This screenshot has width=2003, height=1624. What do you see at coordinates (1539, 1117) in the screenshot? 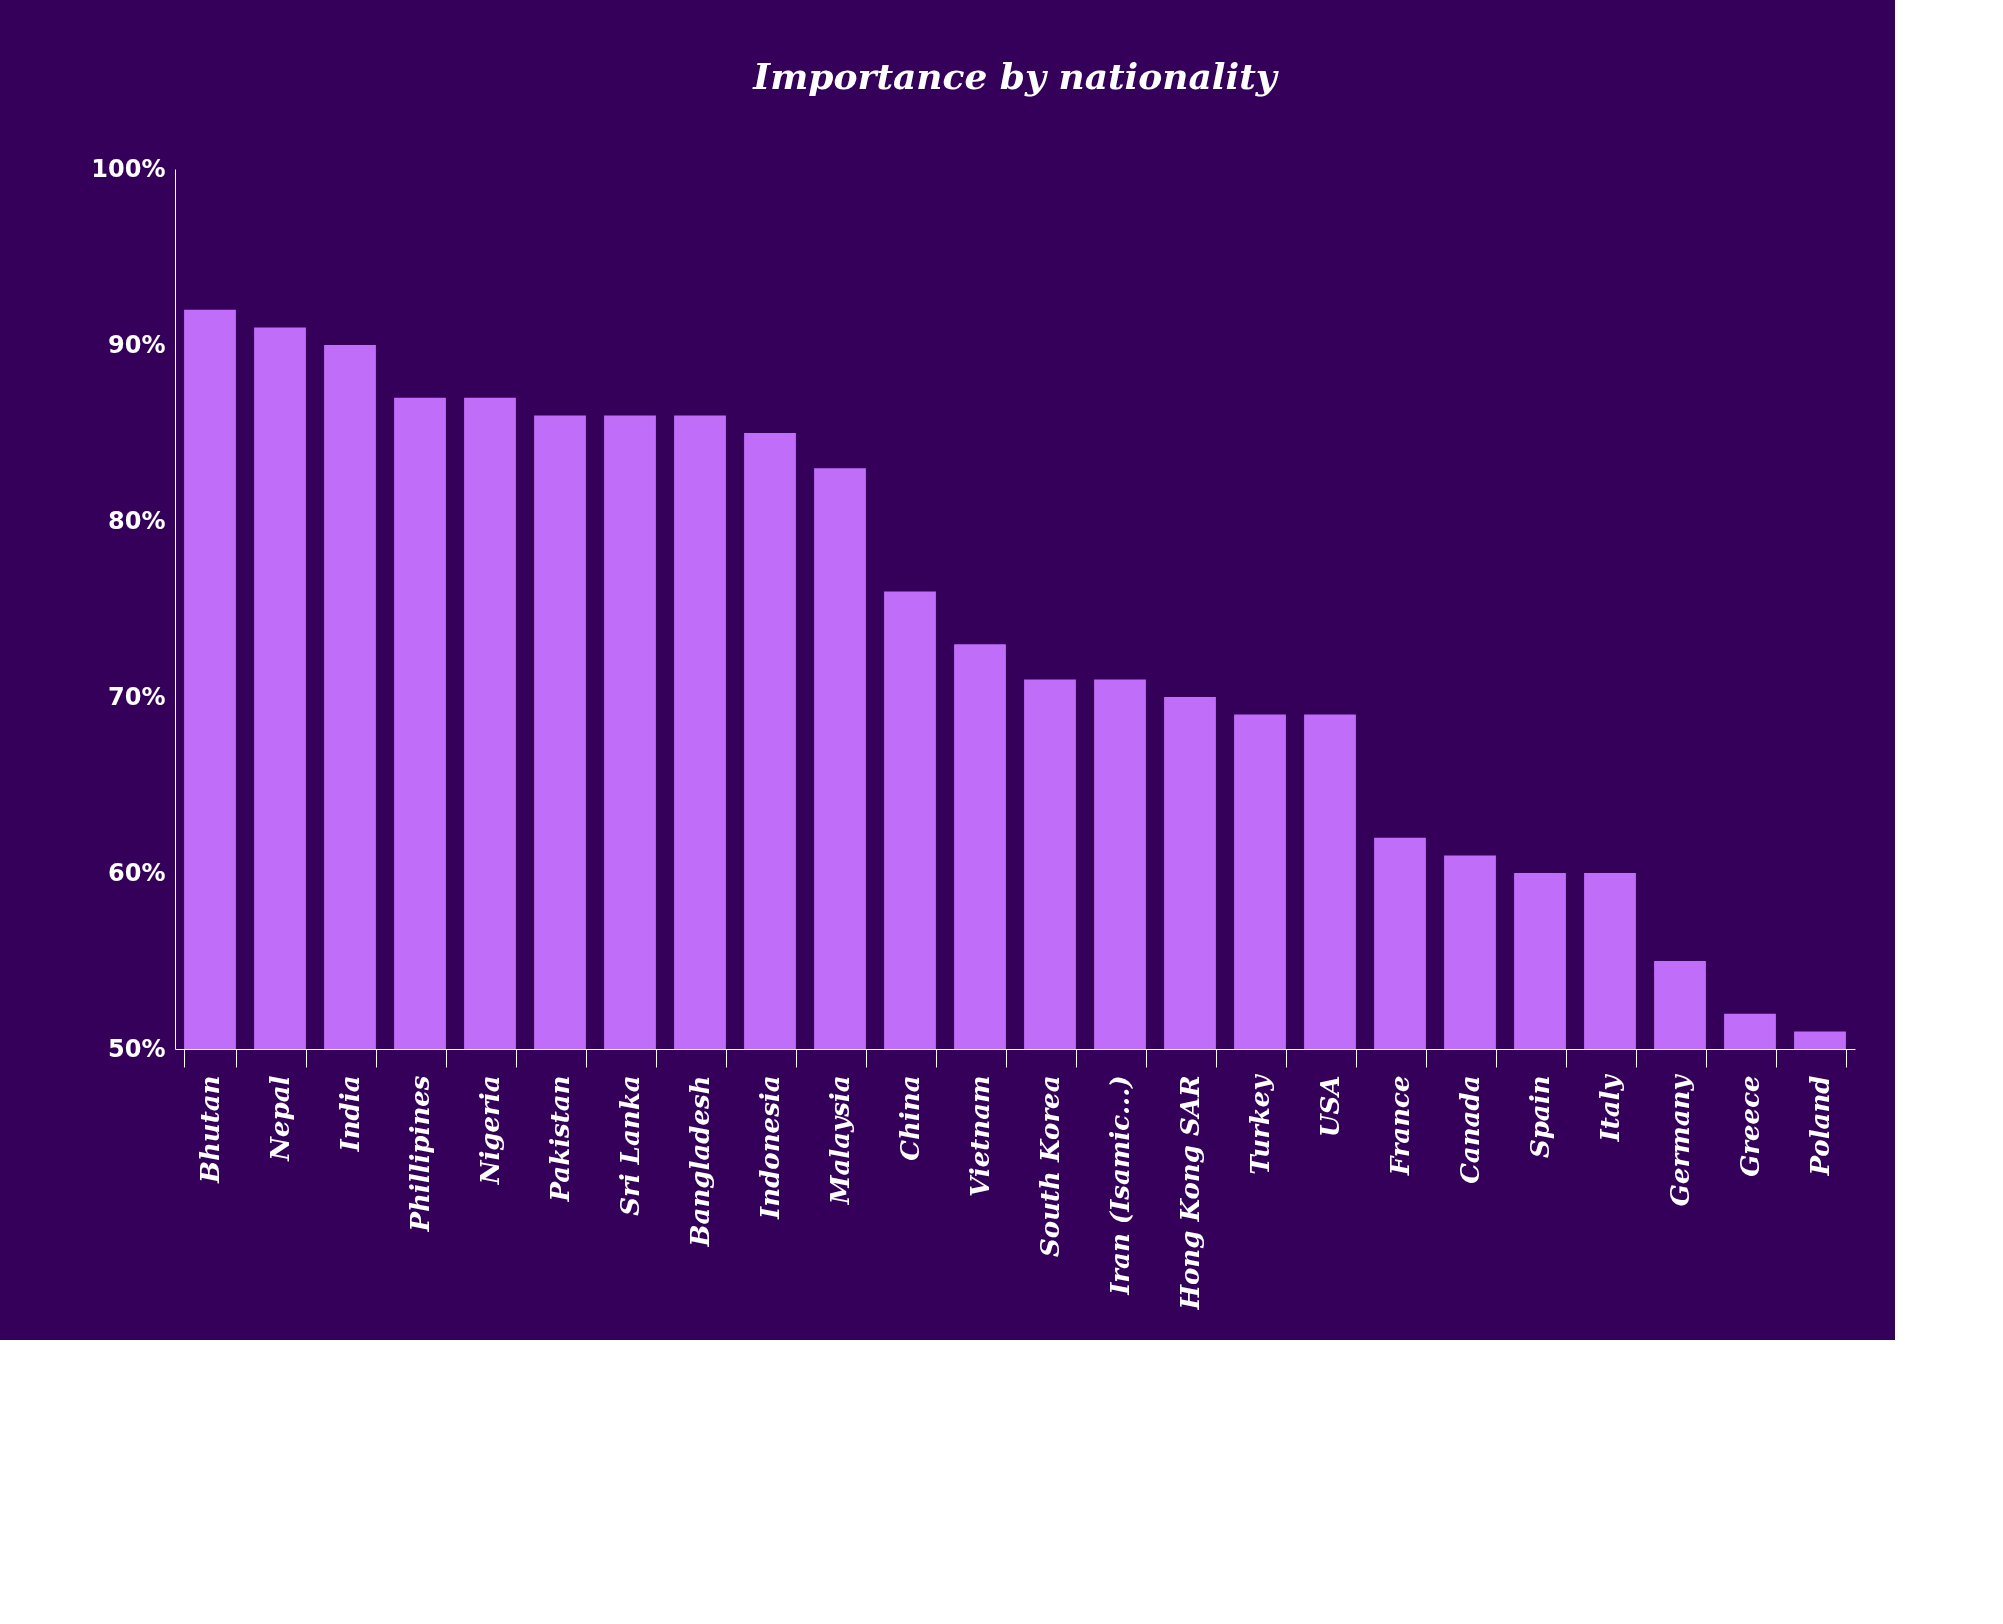
I see `x-tick-label: Spain` at bounding box center [1539, 1117].